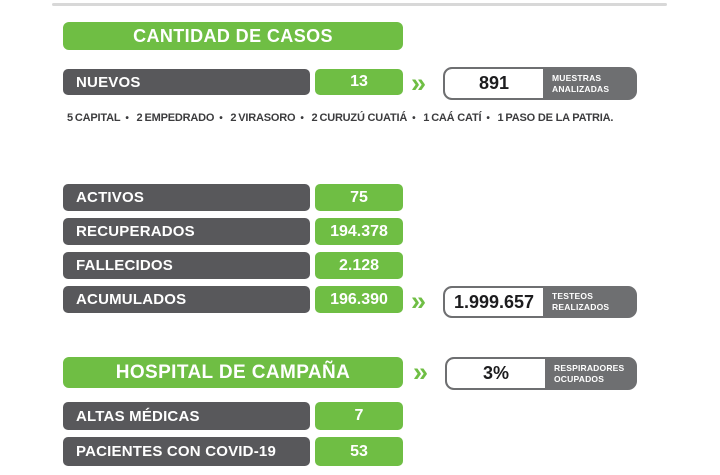 The image size is (720, 475). What do you see at coordinates (494, 83) in the screenshot?
I see `samples-analyzed-value: 891` at bounding box center [494, 83].